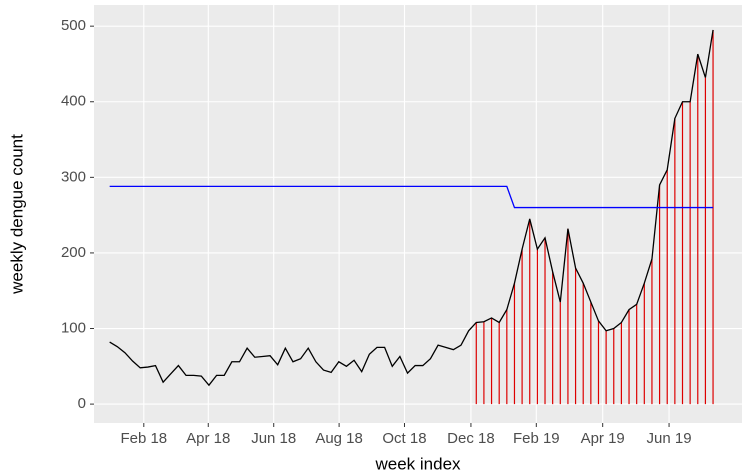 Image resolution: width=755 pixels, height=475 pixels. I want to click on series-line, so click(411, 197).